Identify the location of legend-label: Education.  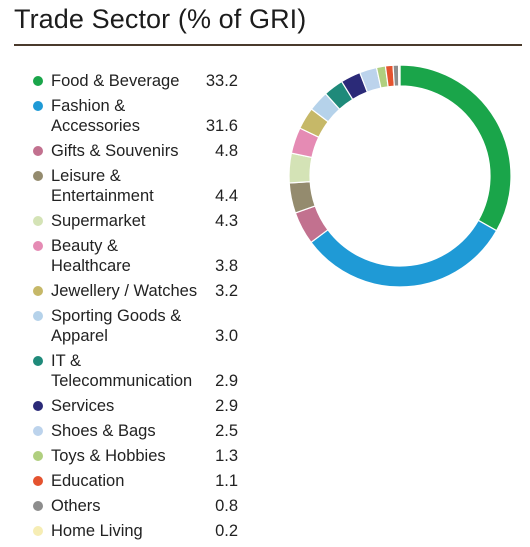
(88, 481).